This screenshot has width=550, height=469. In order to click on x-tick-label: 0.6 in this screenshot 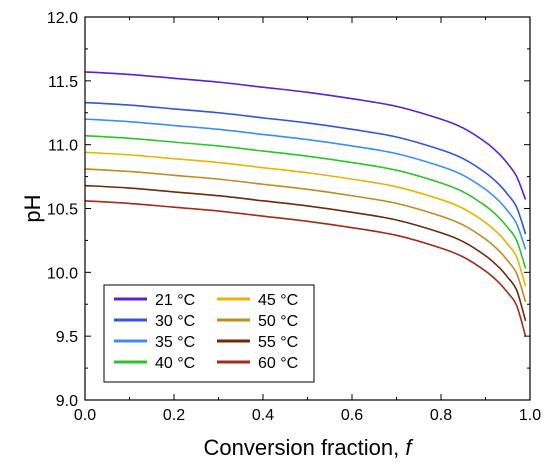, I will do `click(352, 415)`.